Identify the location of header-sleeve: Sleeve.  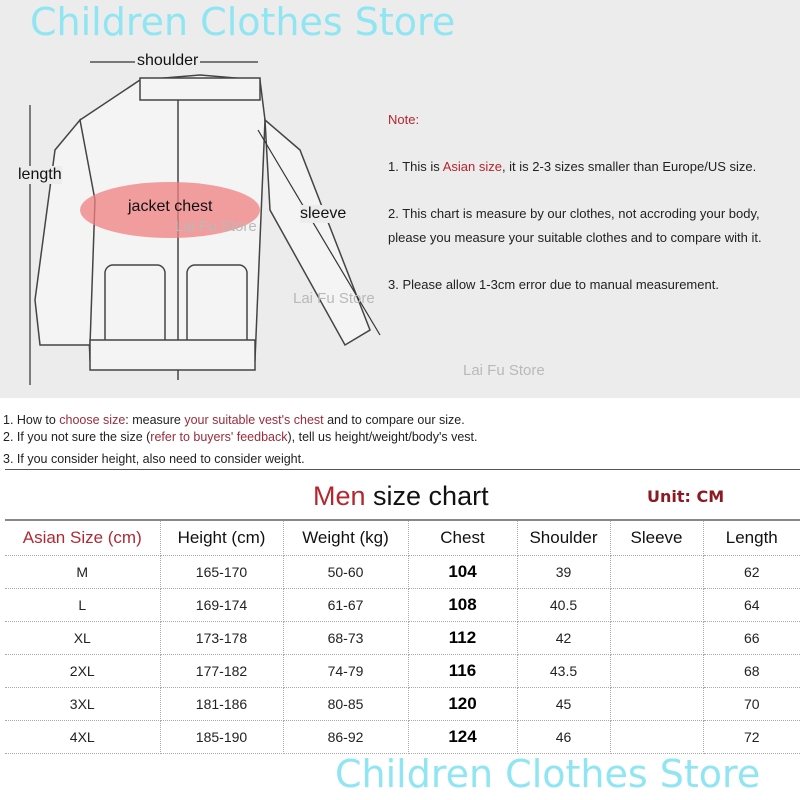
(656, 537).